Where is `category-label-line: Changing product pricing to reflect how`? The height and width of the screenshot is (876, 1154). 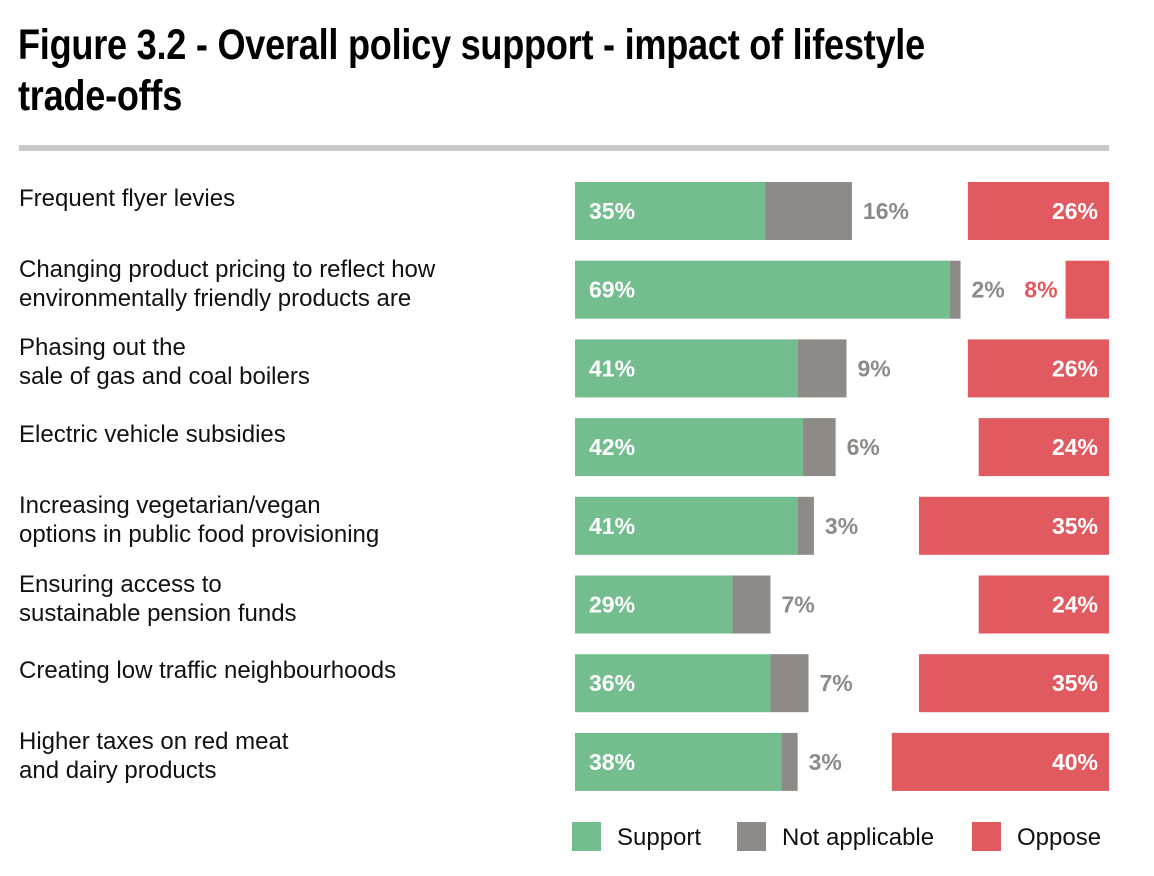 category-label-line: Changing product pricing to reflect how is located at coordinates (227, 269).